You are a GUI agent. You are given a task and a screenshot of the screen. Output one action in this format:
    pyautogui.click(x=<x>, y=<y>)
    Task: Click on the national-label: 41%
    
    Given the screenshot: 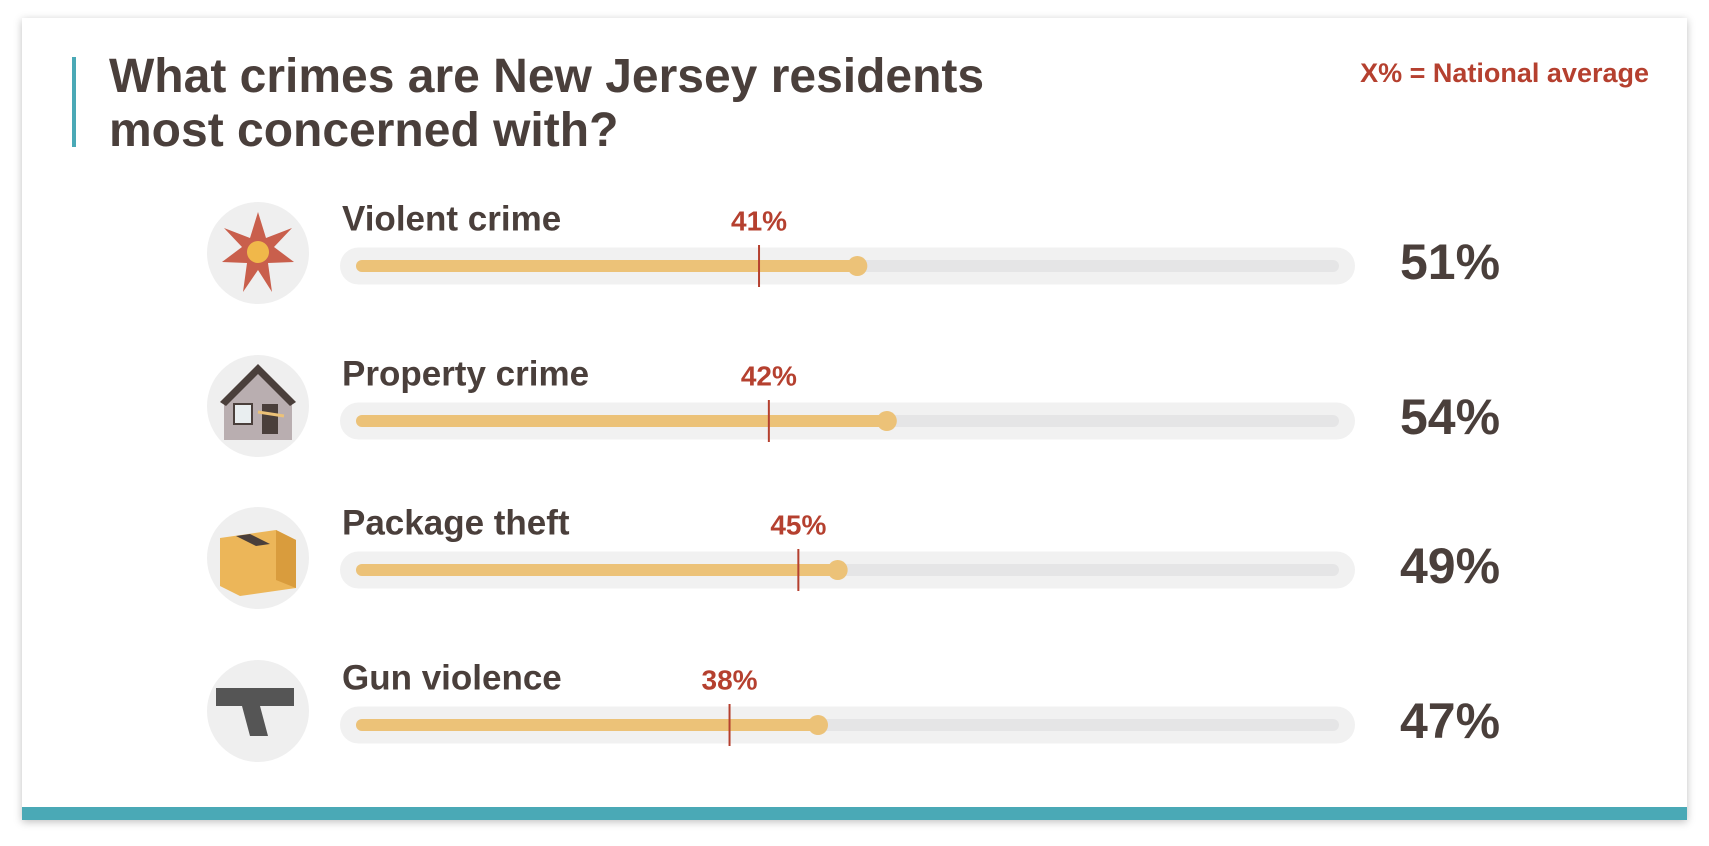 What is the action you would take?
    pyautogui.click(x=759, y=220)
    